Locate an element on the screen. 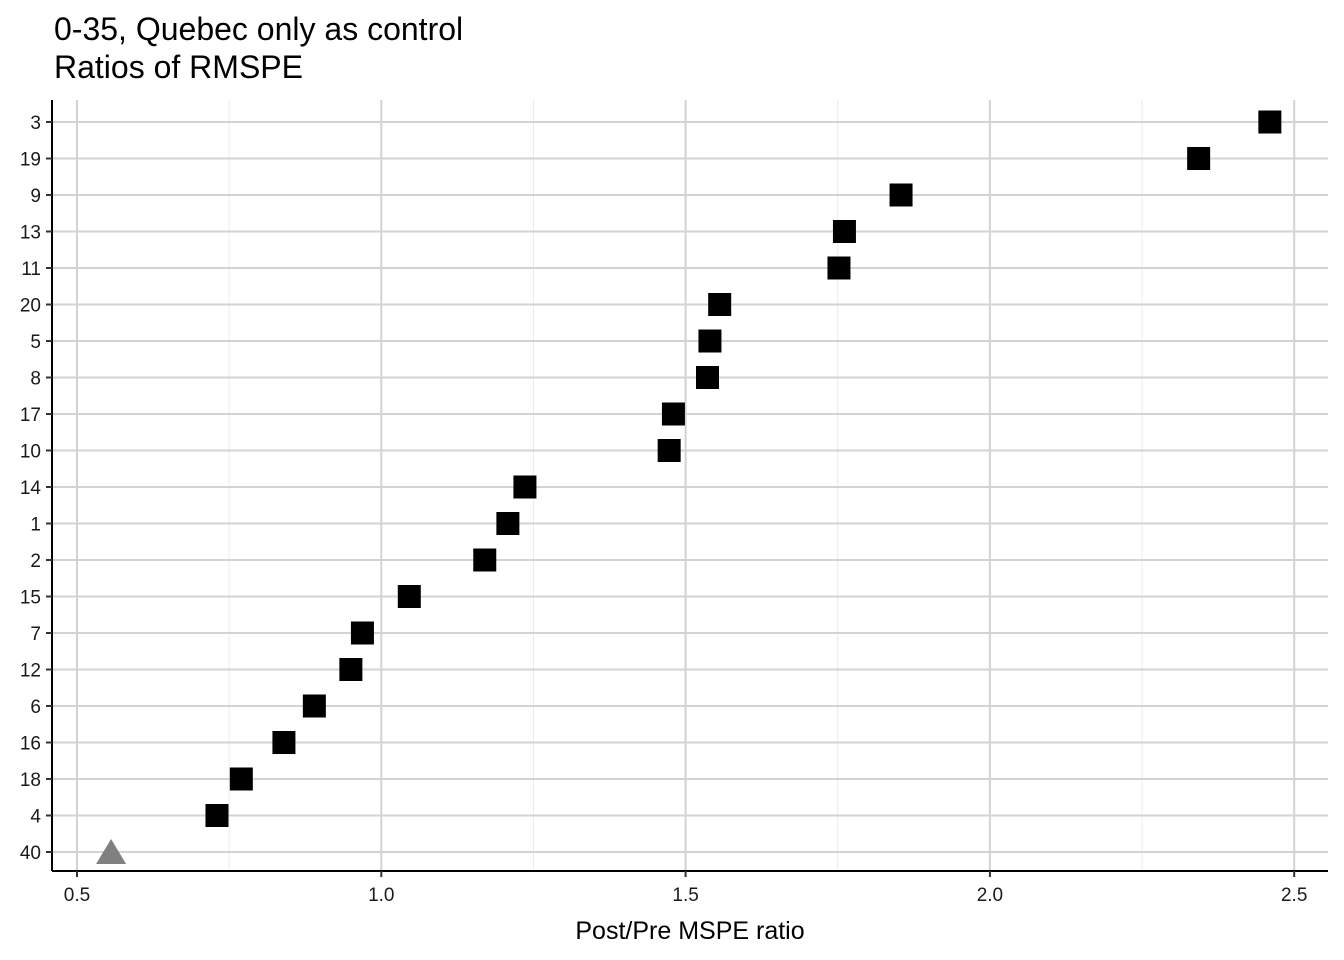 Image resolution: width=1344 pixels, height=960 pixels. triangle-point is located at coordinates (111, 851).